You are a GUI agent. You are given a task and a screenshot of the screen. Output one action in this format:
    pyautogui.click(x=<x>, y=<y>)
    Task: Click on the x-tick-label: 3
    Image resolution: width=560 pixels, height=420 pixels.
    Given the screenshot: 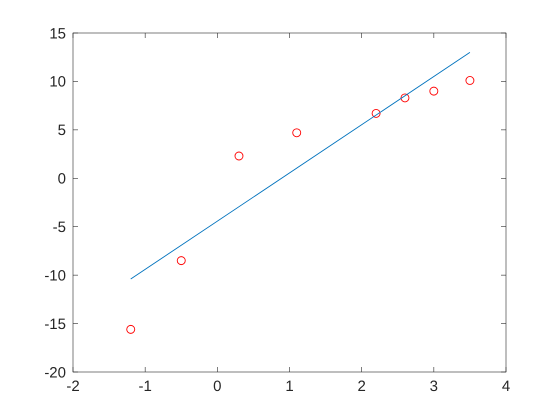 What is the action you would take?
    pyautogui.click(x=434, y=386)
    